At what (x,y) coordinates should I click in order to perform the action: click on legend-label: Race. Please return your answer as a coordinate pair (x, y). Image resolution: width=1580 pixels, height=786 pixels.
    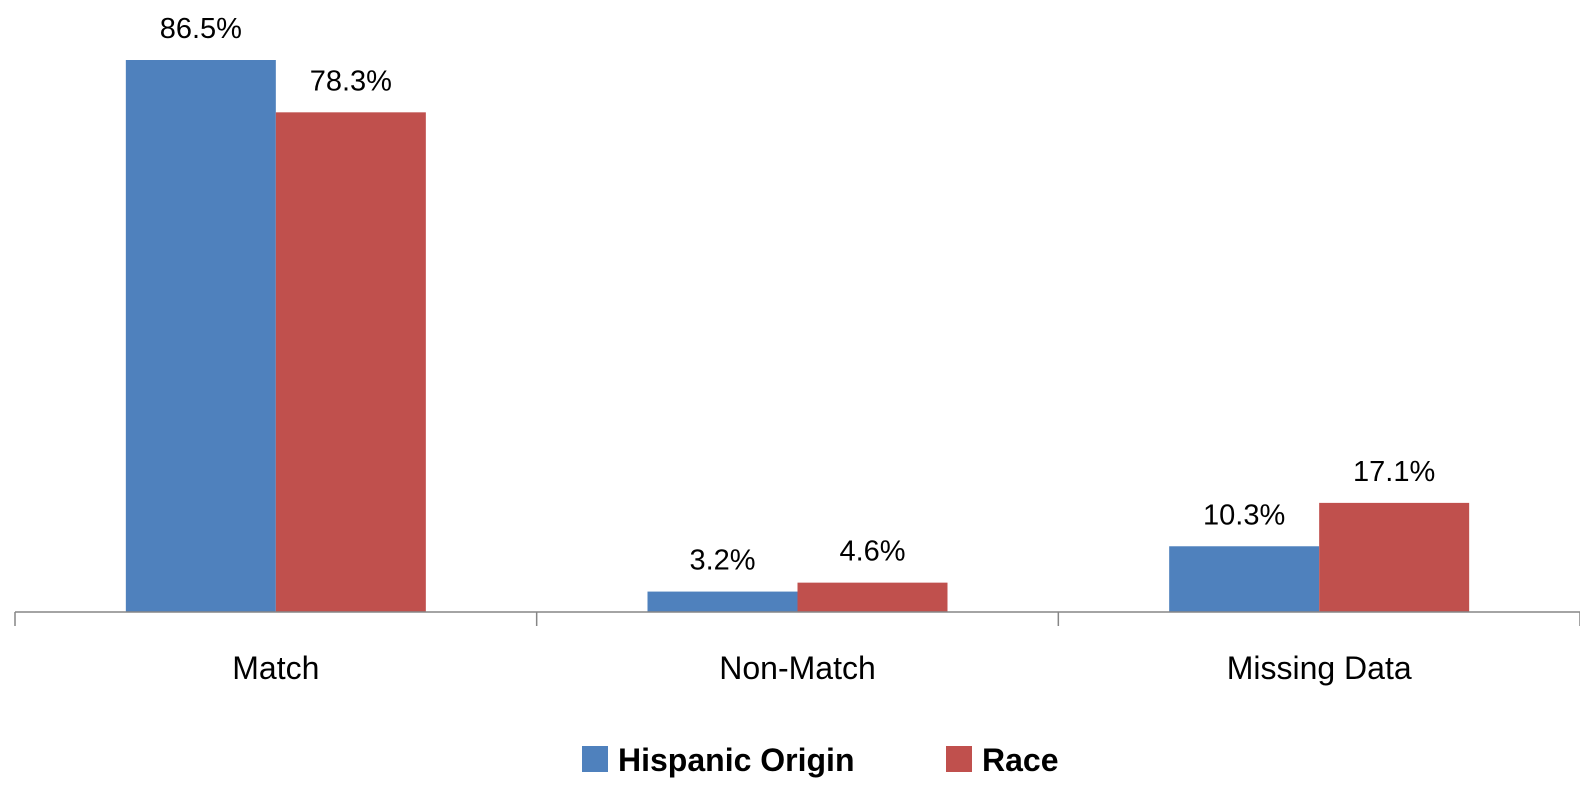
    Looking at the image, I should click on (1020, 760).